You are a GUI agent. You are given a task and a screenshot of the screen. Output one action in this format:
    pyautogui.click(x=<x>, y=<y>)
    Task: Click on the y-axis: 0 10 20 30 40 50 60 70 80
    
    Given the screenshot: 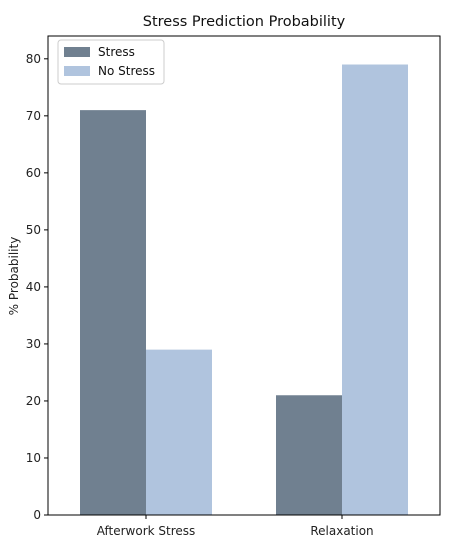 What is the action you would take?
    pyautogui.click(x=37, y=287)
    